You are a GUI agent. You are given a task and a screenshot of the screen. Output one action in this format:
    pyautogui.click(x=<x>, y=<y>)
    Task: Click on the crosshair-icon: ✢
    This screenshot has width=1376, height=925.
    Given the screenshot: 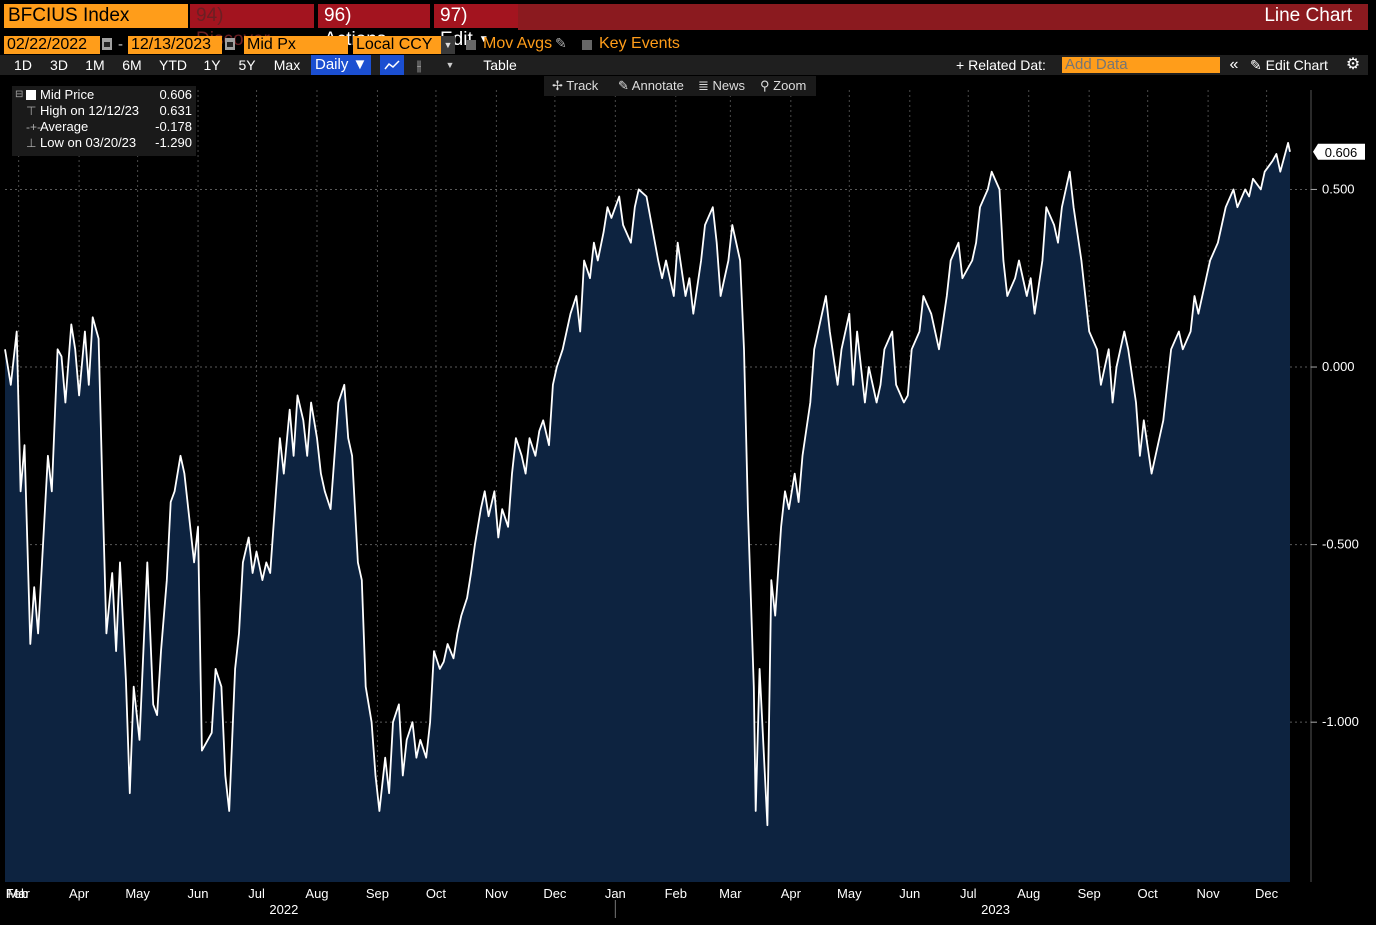 What is the action you would take?
    pyautogui.click(x=559, y=85)
    